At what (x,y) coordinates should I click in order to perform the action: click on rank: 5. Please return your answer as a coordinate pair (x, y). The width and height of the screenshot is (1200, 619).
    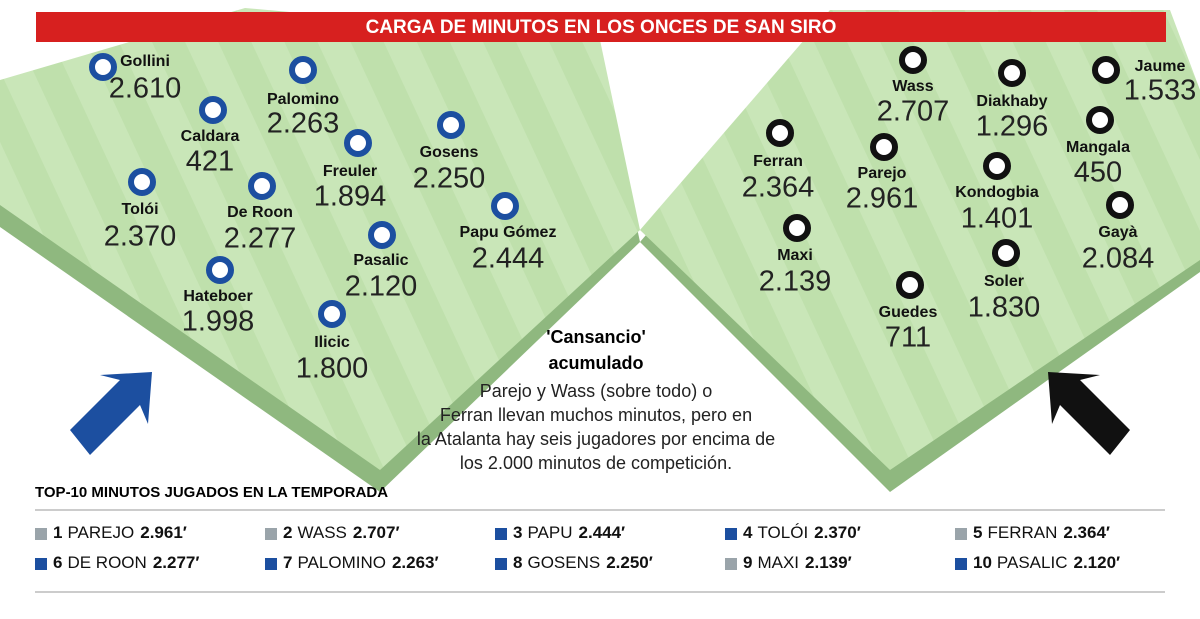
    Looking at the image, I should click on (977, 532).